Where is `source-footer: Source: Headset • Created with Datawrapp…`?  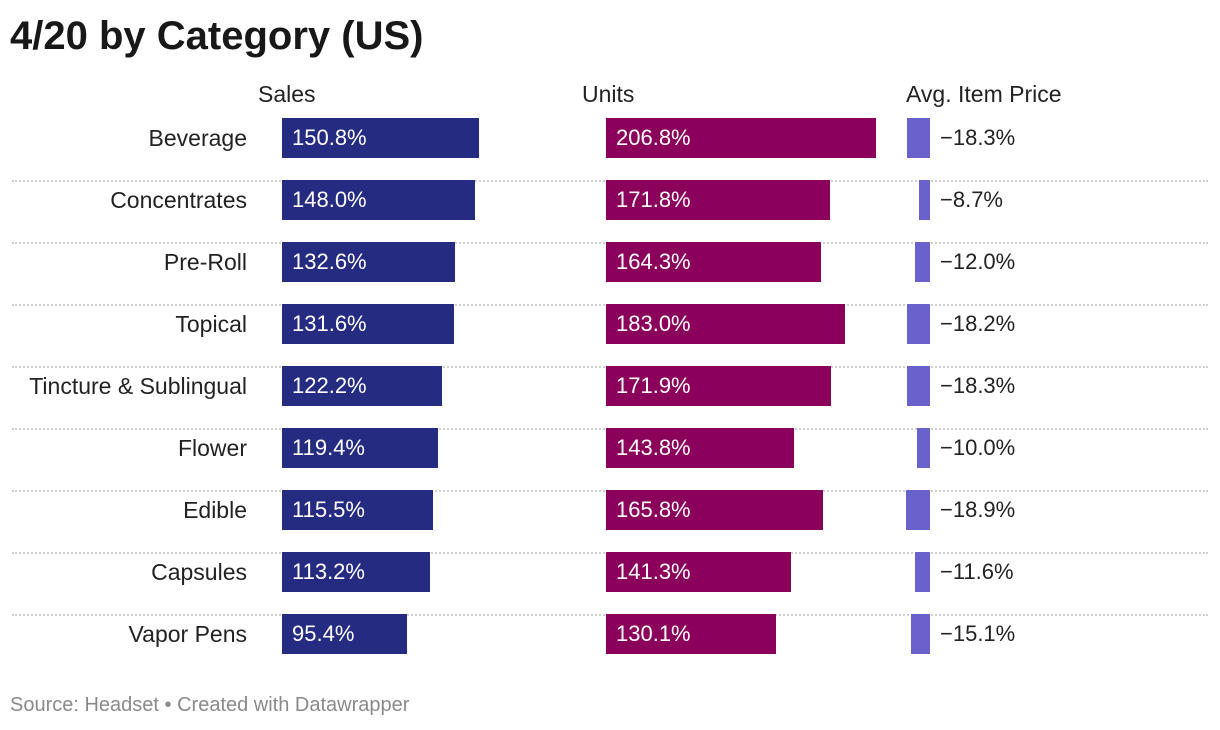 source-footer: Source: Headset • Created with Datawrapp… is located at coordinates (210, 705).